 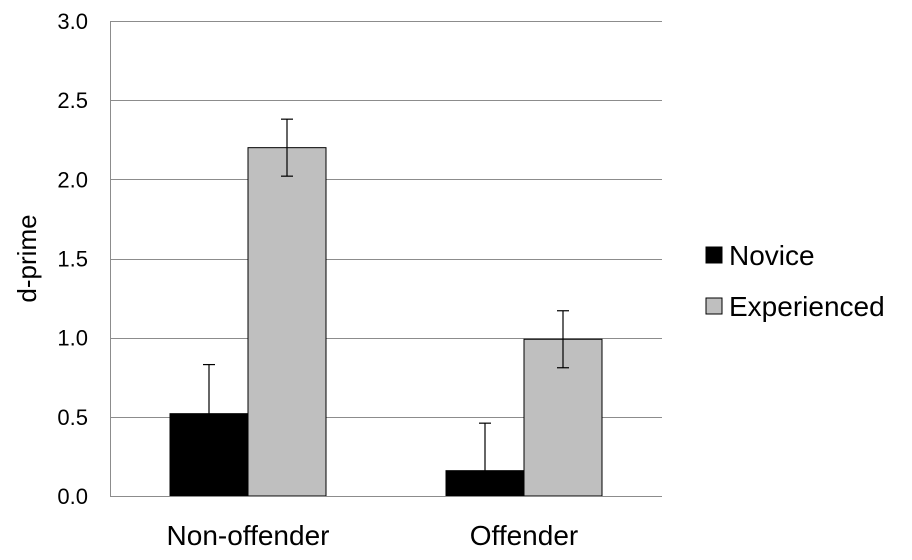 I want to click on legend-label: Experienced, so click(x=807, y=306).